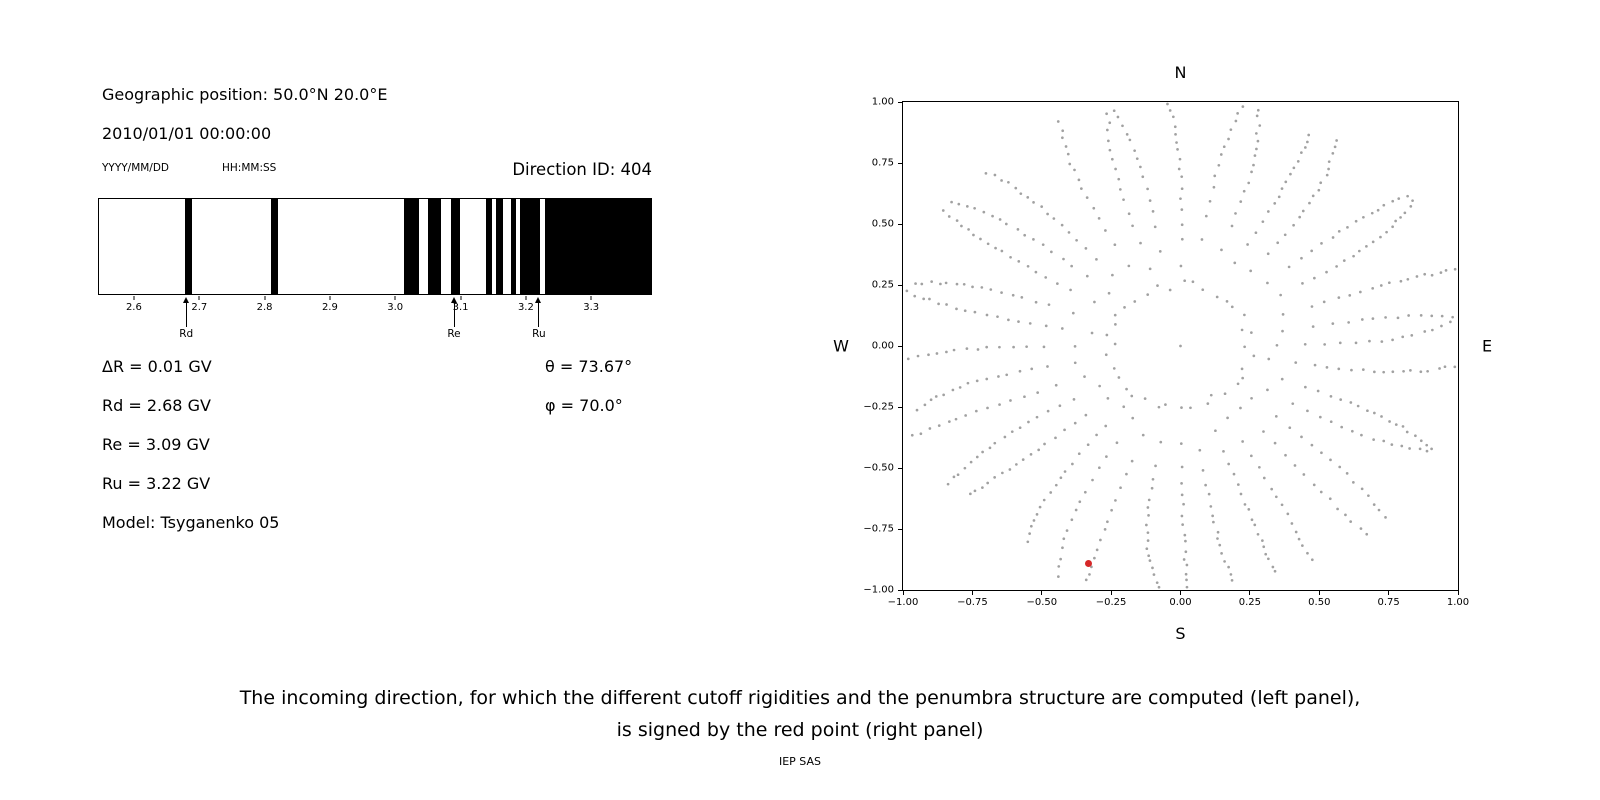 The height and width of the screenshot is (800, 1600). I want to click on model-label: Model: Tsyganenko 05, so click(191, 522).